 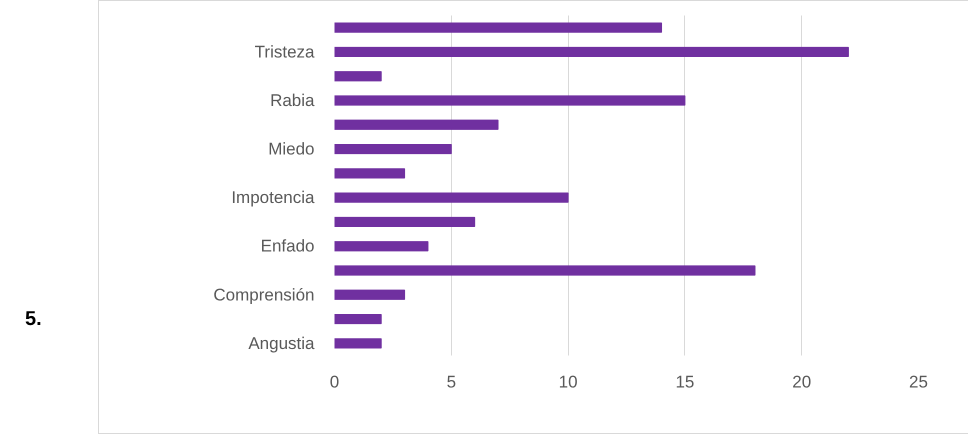 I want to click on x-tick-label: 15, so click(x=684, y=382).